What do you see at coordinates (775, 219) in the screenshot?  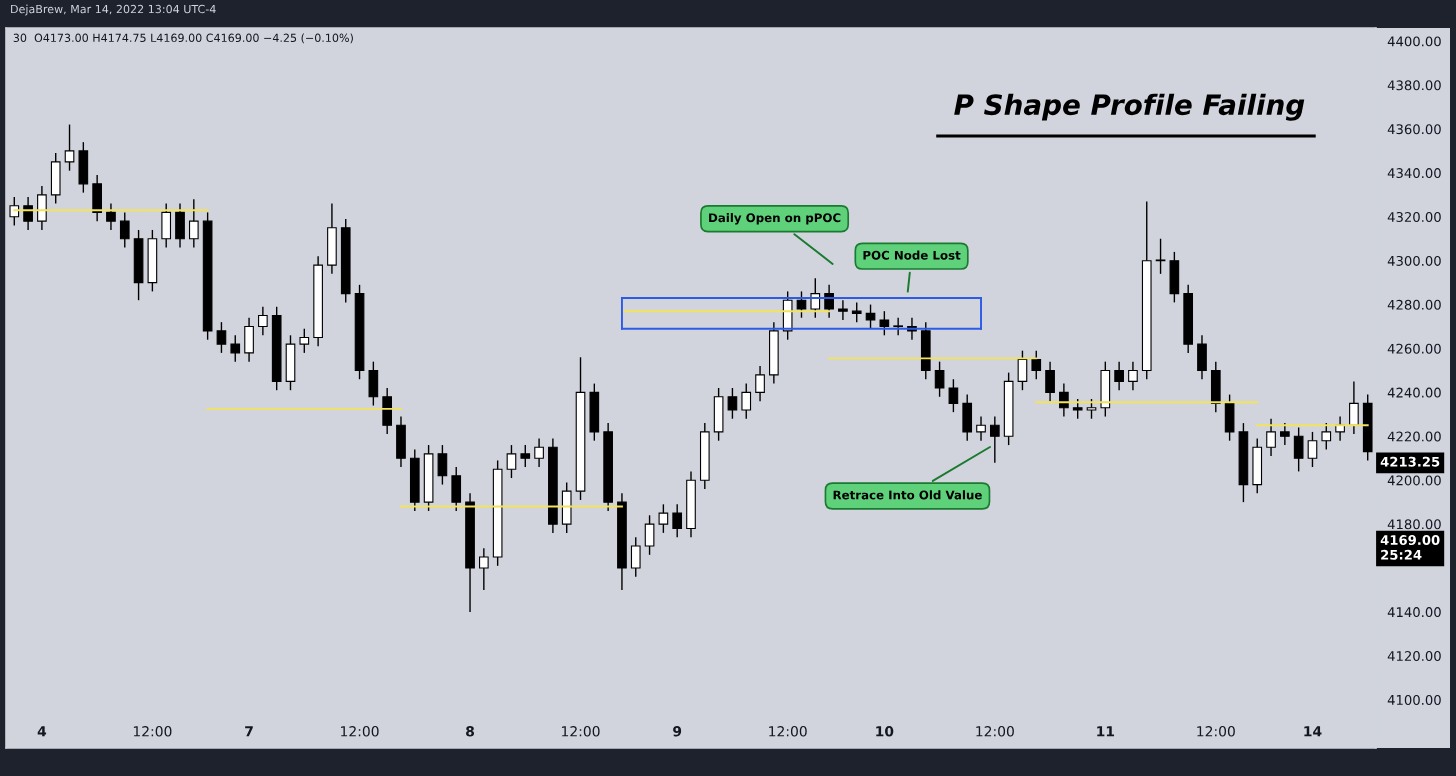 I see `annotation: Daily Open on pPOC` at bounding box center [775, 219].